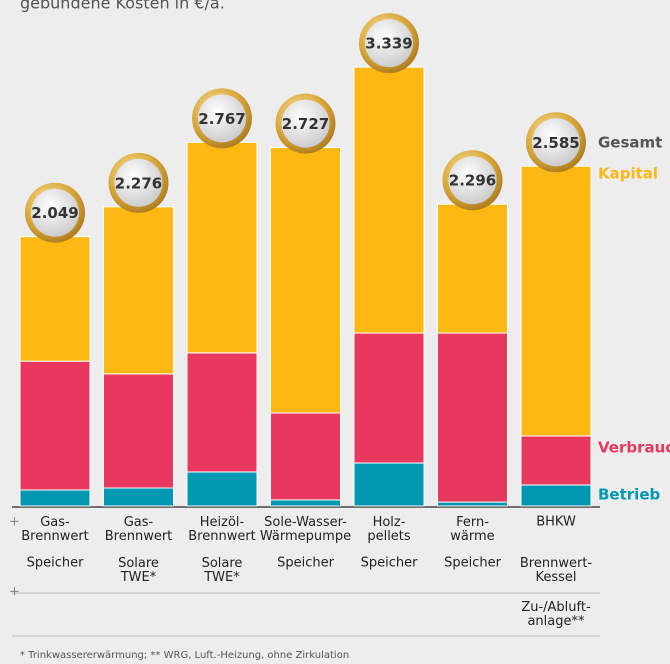  I want to click on total-label: 2.276, so click(138, 183).